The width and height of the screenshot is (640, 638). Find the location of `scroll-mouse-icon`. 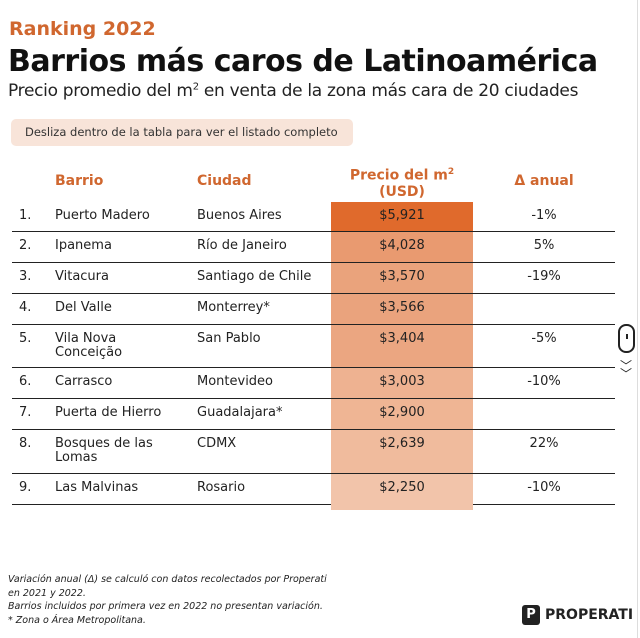

scroll-mouse-icon is located at coordinates (626, 338).